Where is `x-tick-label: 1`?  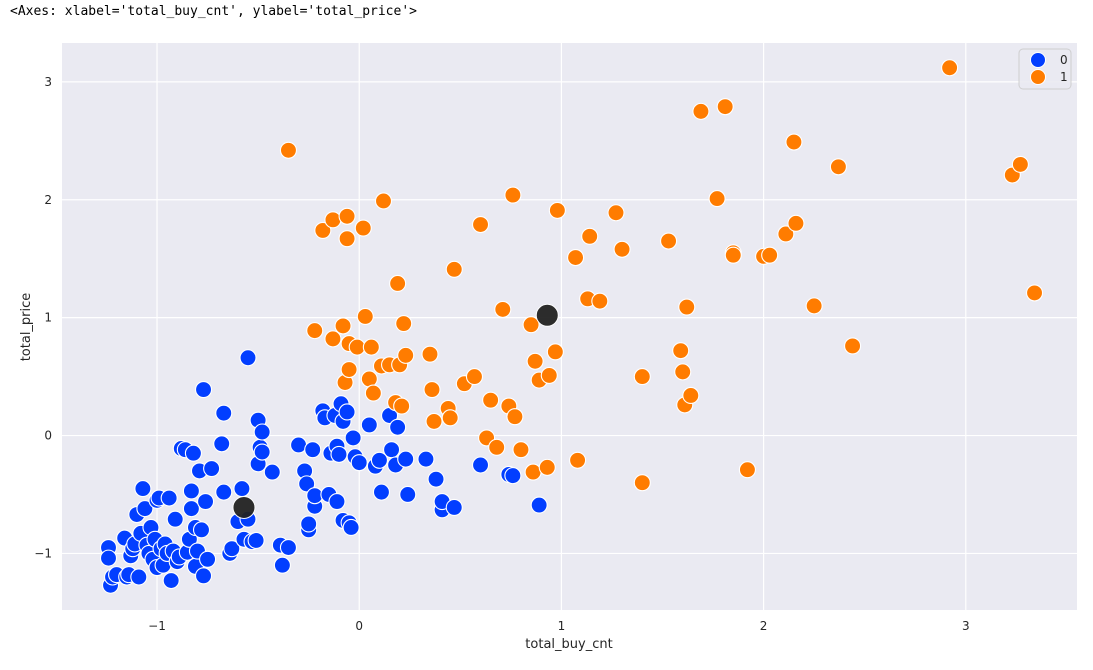 x-tick-label: 1 is located at coordinates (562, 626).